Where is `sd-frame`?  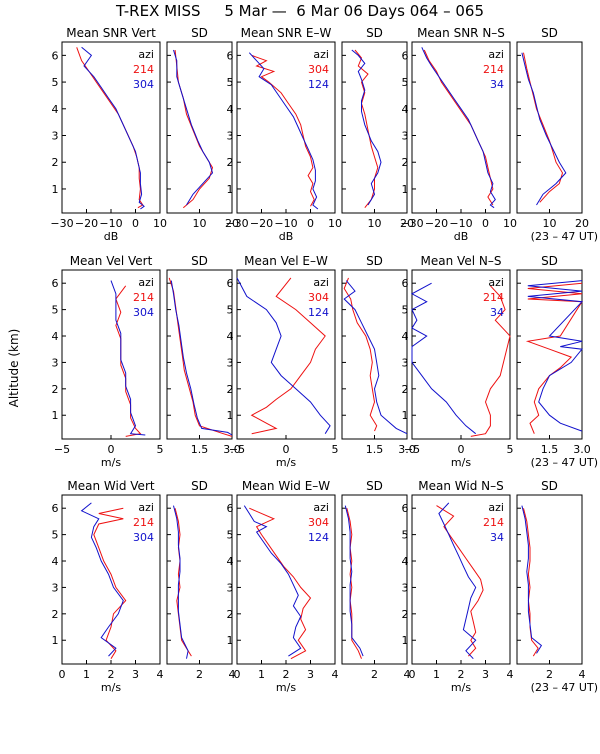
sd-frame is located at coordinates (374, 354).